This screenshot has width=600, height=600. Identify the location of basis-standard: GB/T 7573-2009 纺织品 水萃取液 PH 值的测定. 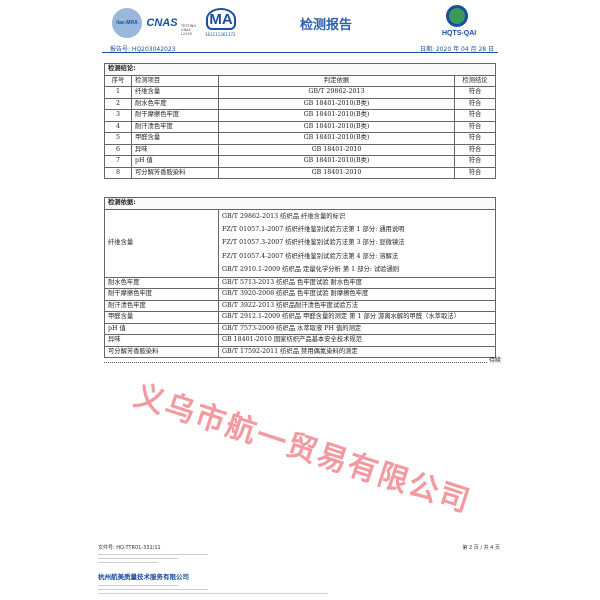
(357, 329).